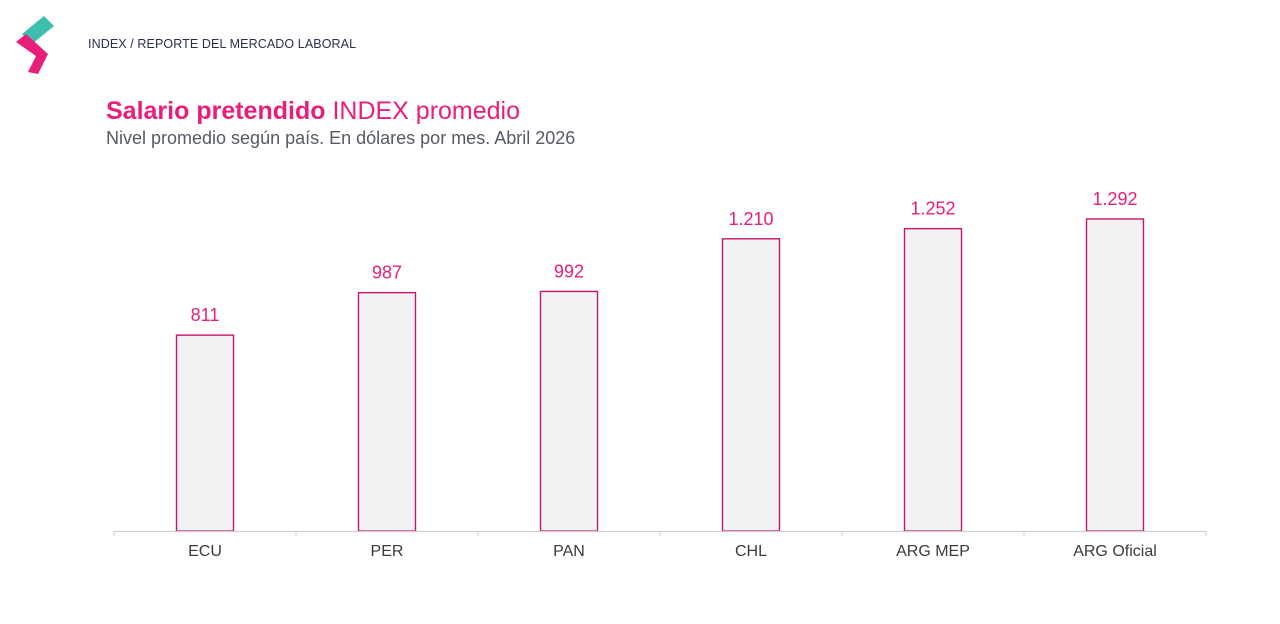  Describe the element at coordinates (205, 551) in the screenshot. I see `x-tick-label: ECU` at that location.